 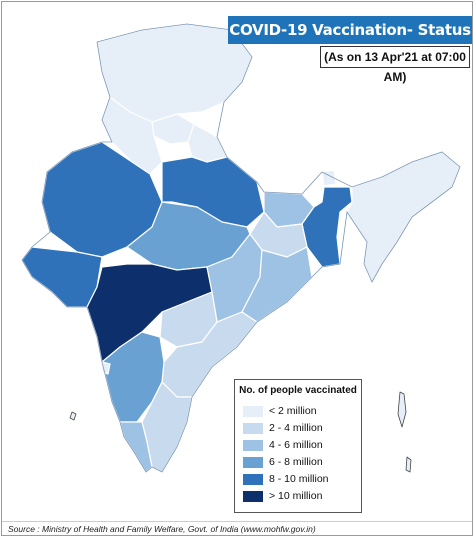 I want to click on legend-item-over-10m: > 10 million, so click(x=299, y=497).